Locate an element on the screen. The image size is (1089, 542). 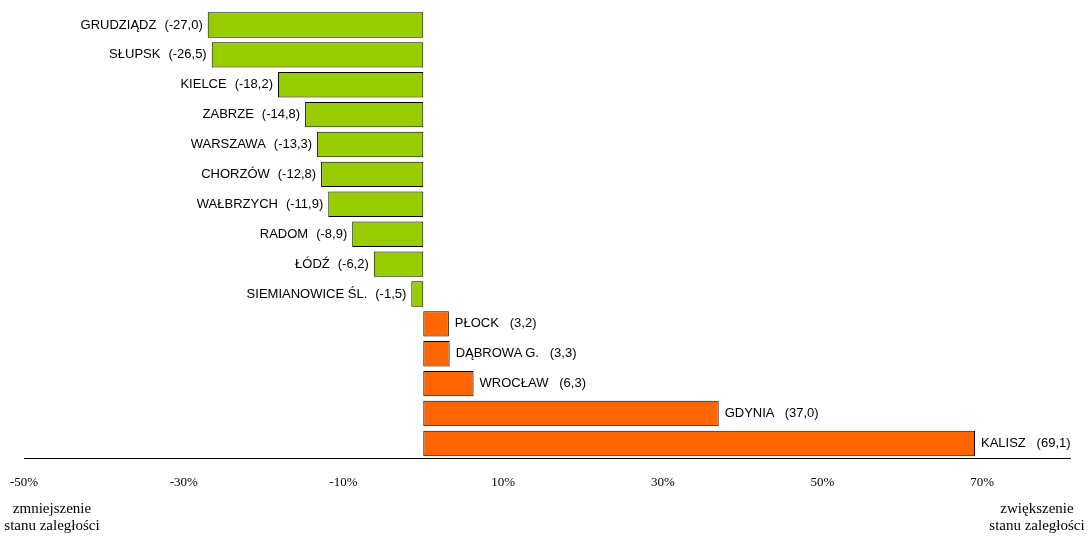
y-tick-label: KIELCE is located at coordinates (204, 84).